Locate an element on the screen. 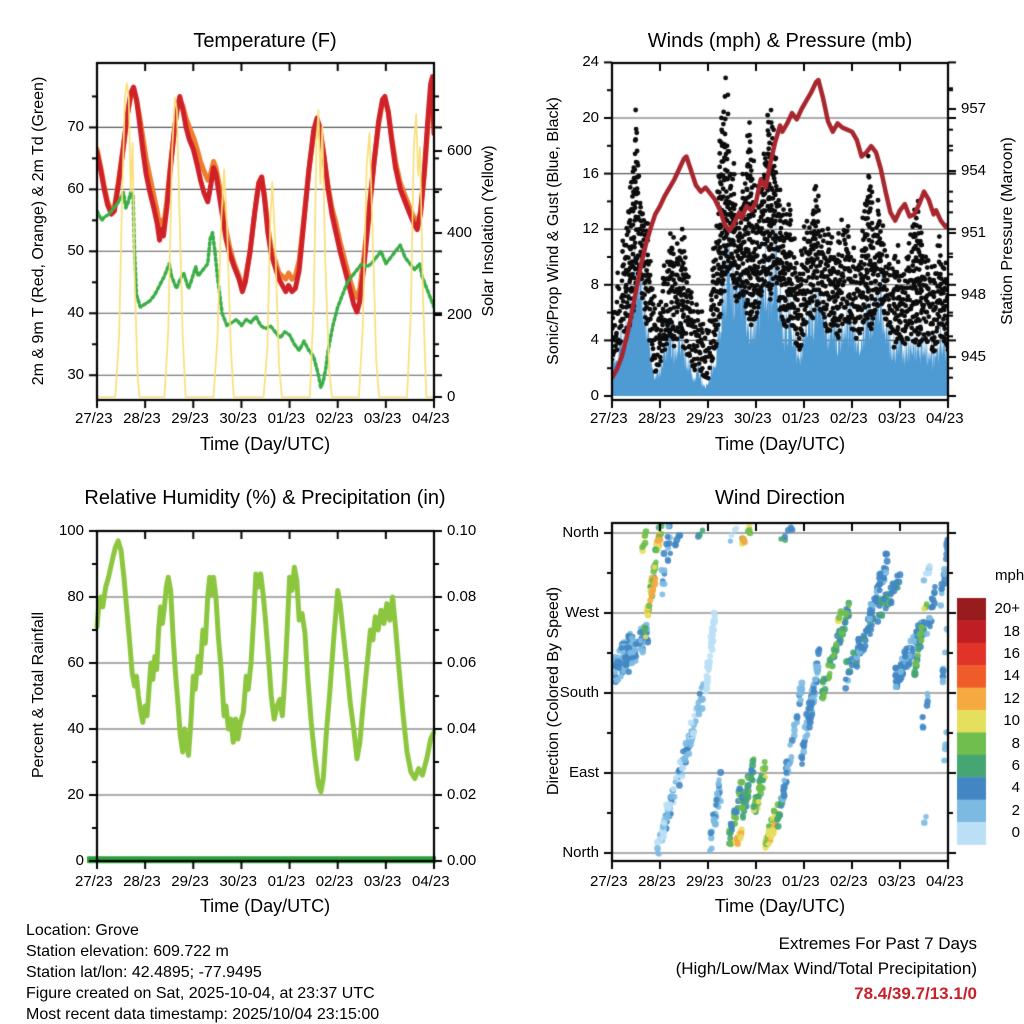  legend-label: 2 is located at coordinates (1015, 810).